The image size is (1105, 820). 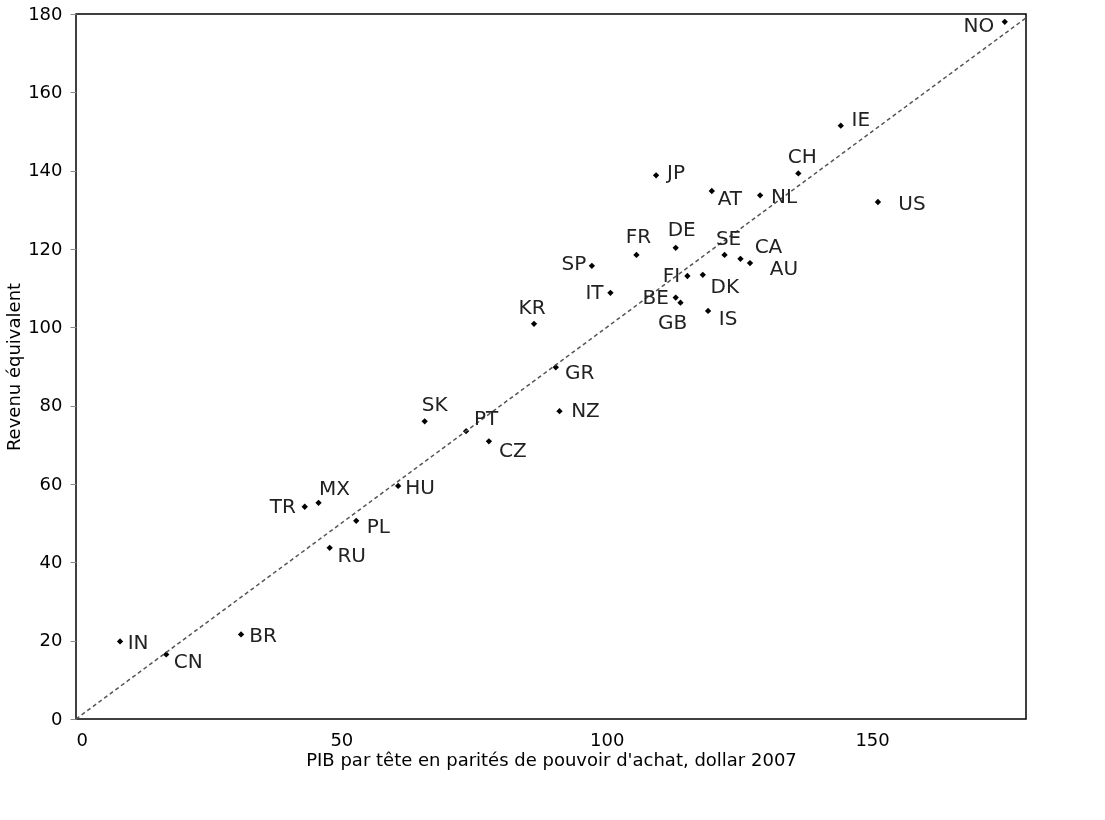 I want to click on annotation: GR, so click(x=580, y=372).